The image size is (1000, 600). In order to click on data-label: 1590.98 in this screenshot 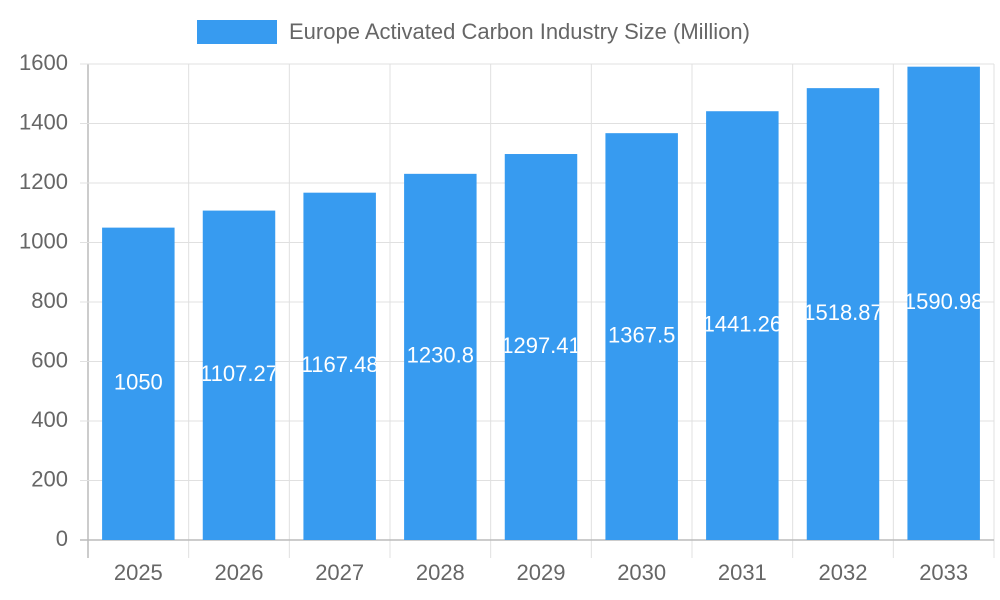, I will do `click(944, 301)`.